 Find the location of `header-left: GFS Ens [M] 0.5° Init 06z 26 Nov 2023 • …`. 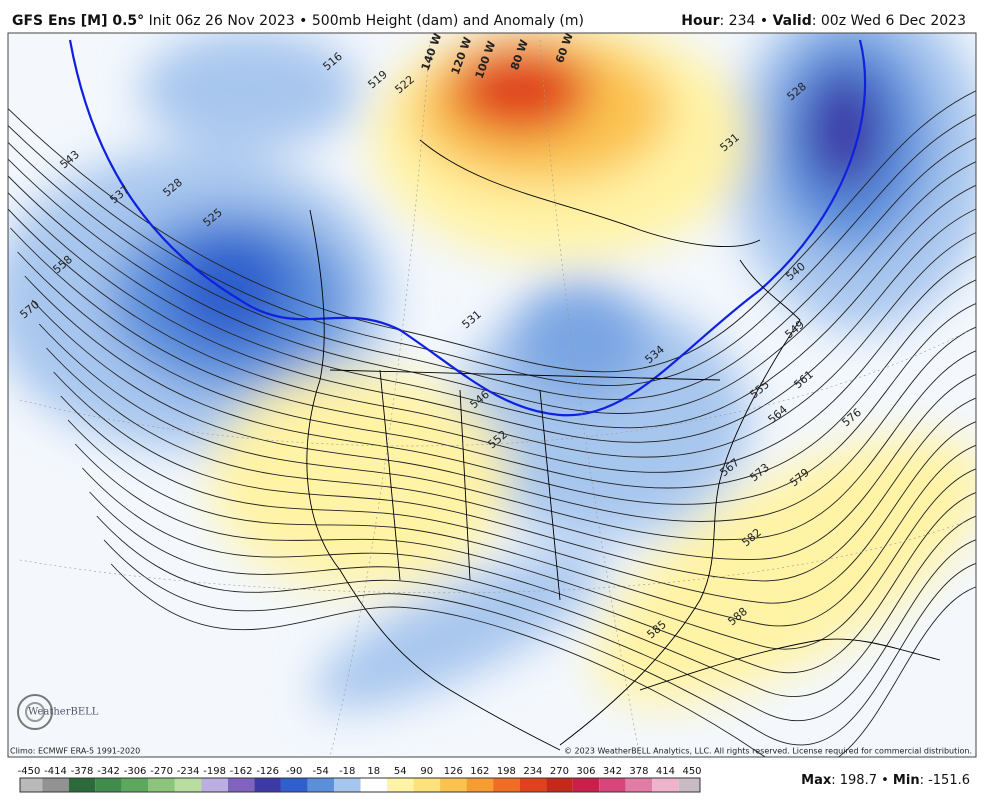

header-left: GFS Ens [M] 0.5° Init 06z 26 Nov 2023 • … is located at coordinates (298, 21).